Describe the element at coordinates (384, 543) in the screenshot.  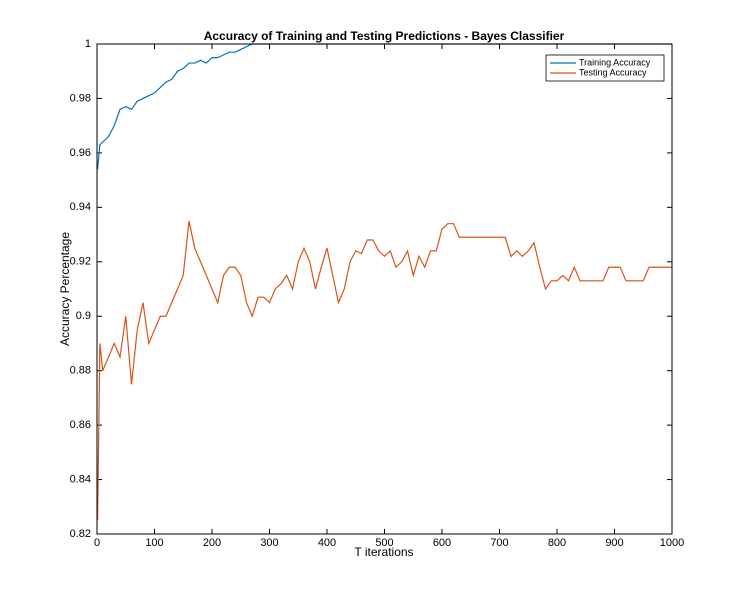
I see `x-tick-label: 500` at that location.